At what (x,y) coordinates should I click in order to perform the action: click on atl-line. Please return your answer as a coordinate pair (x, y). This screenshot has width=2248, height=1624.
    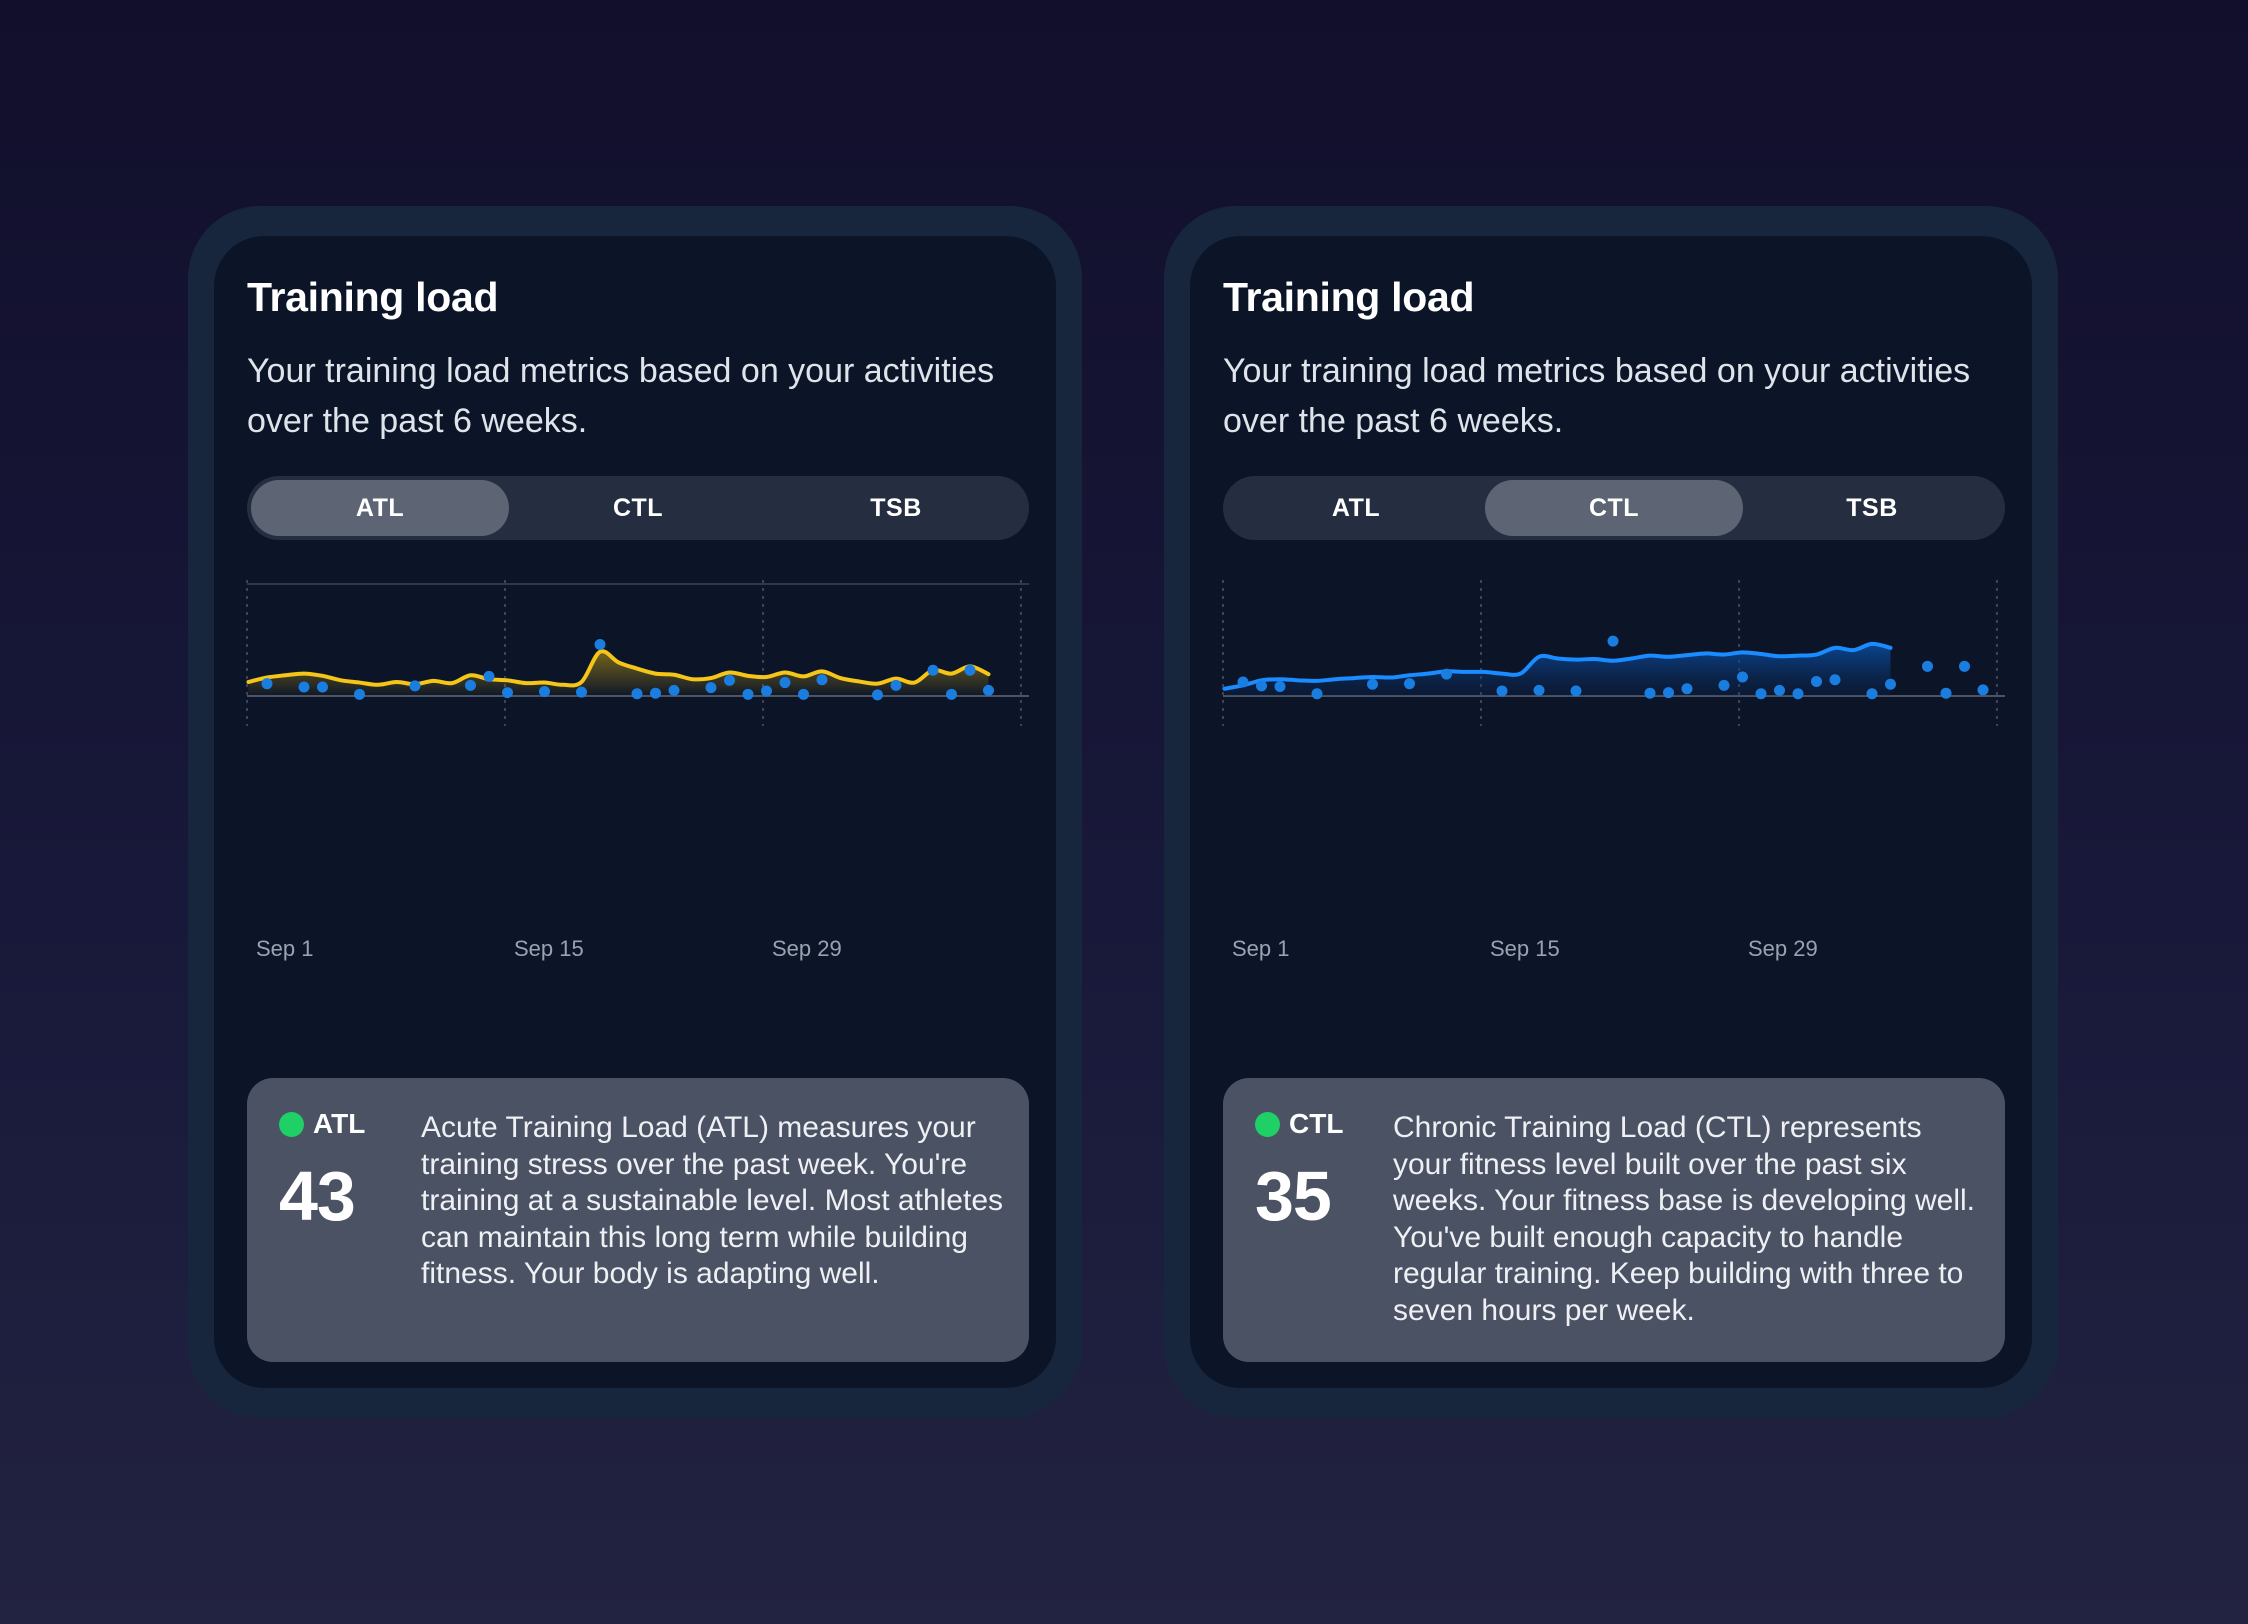
    Looking at the image, I should click on (618, 668).